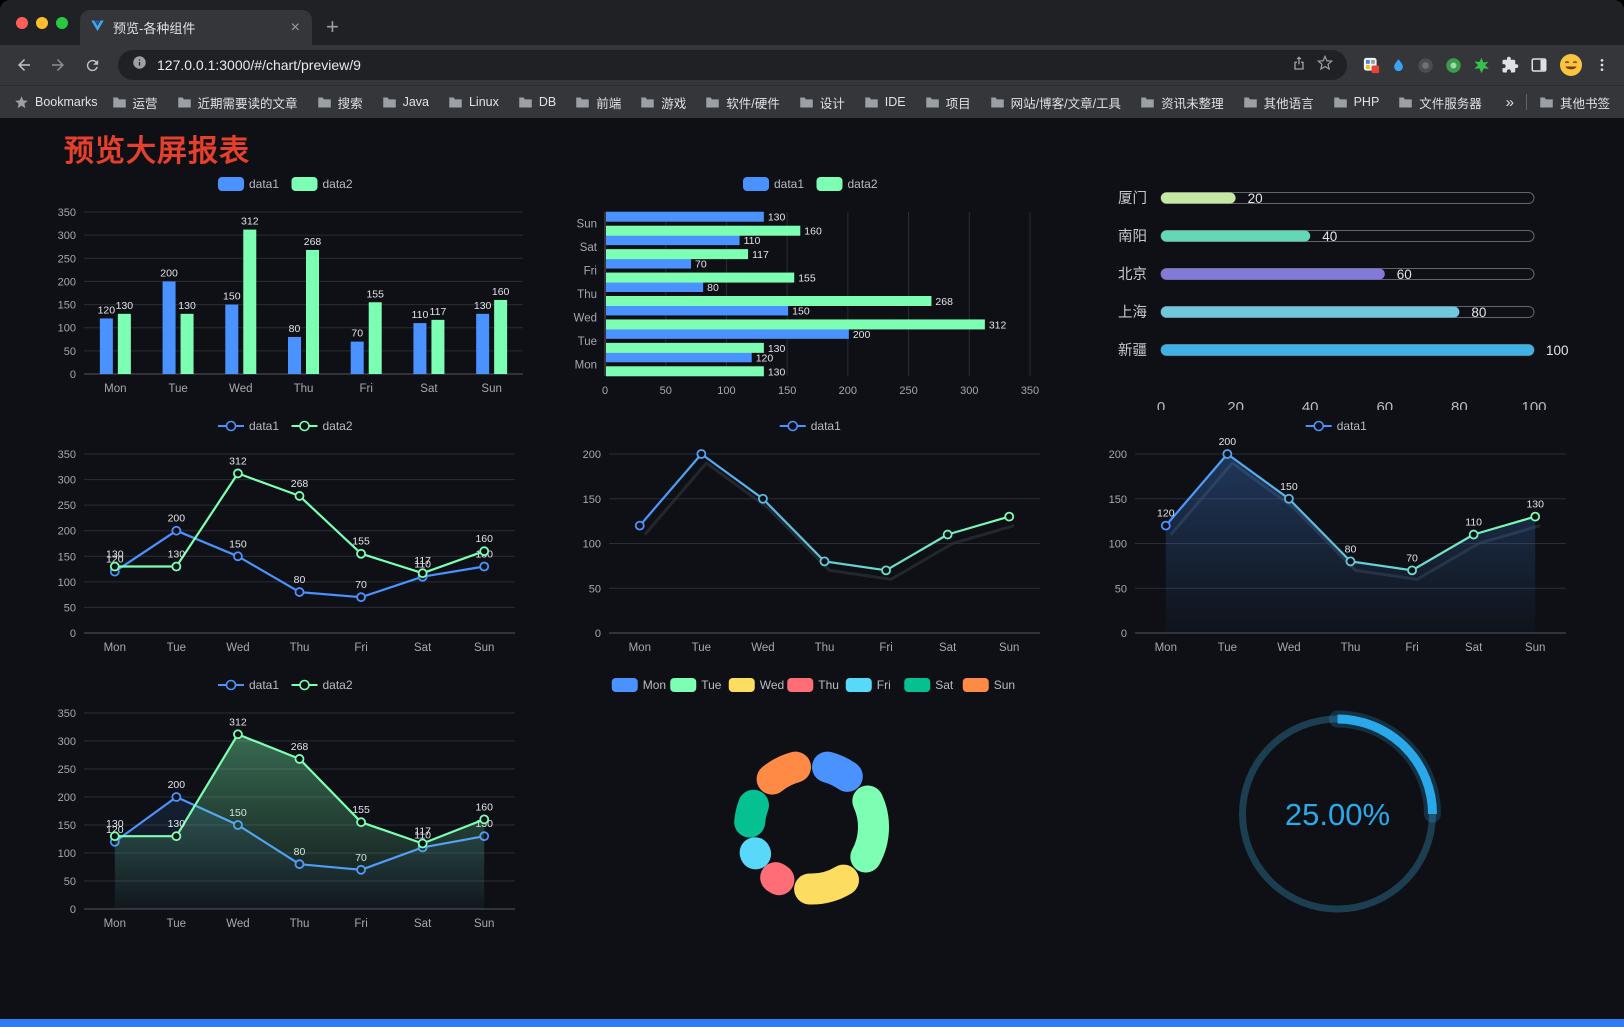  What do you see at coordinates (1509, 102) in the screenshot?
I see `bookmarks-overflow-button: »` at bounding box center [1509, 102].